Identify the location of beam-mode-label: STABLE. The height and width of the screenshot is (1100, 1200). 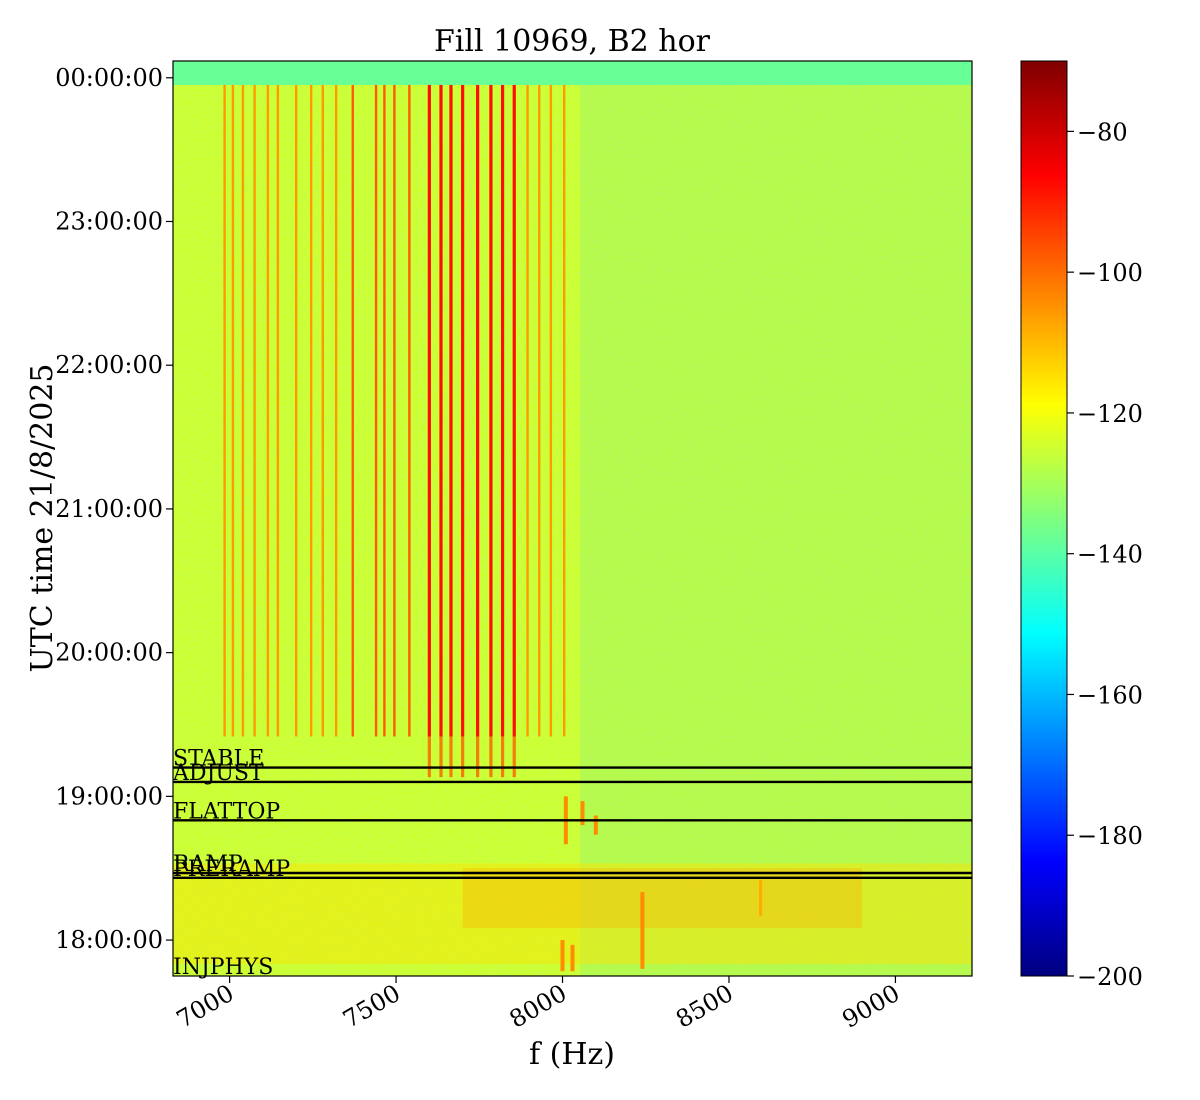
(218, 759).